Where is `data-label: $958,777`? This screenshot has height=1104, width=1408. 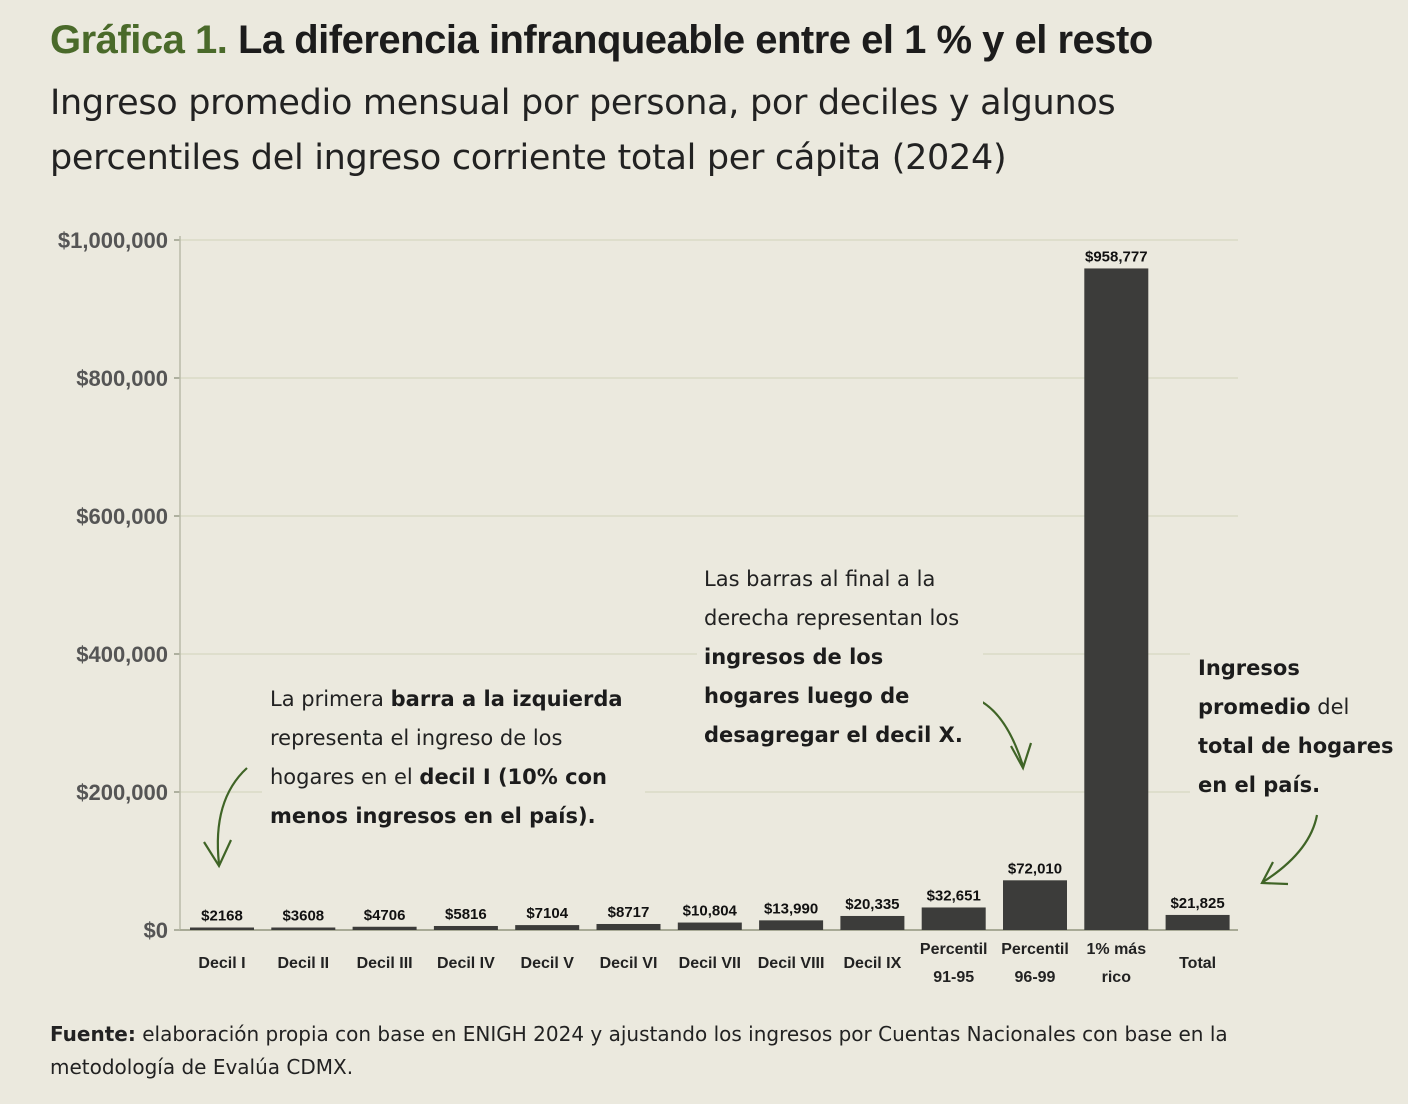
data-label: $958,777 is located at coordinates (1116, 256).